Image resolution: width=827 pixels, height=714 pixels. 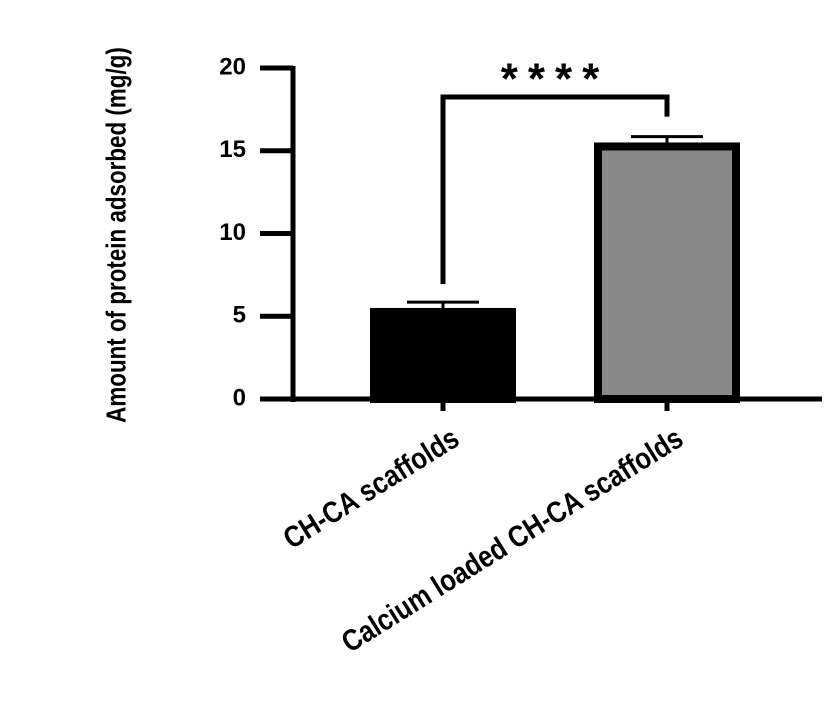 I want to click on y-tick-label: 20, so click(x=232, y=66).